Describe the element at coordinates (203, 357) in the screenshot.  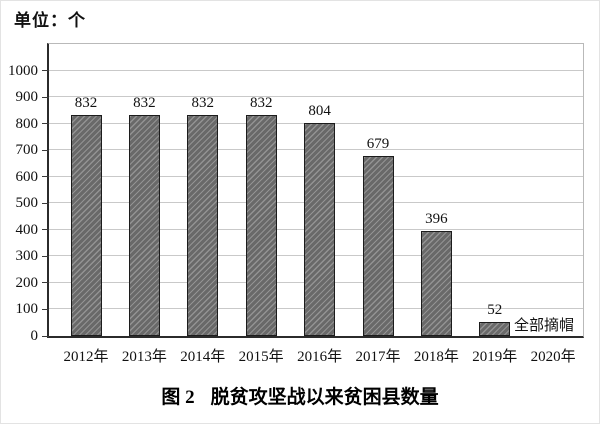
I see `x-axis-label: 2014年` at that location.